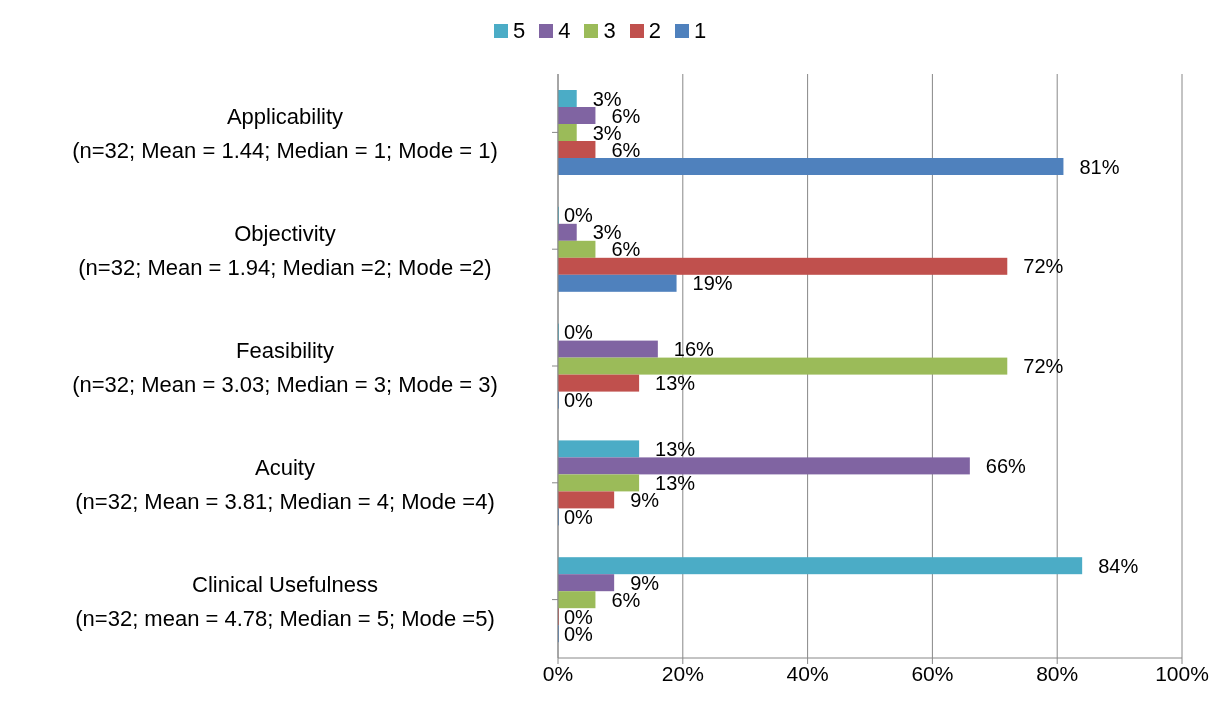  Describe the element at coordinates (807, 673) in the screenshot. I see `x-tick-label: 40%` at that location.